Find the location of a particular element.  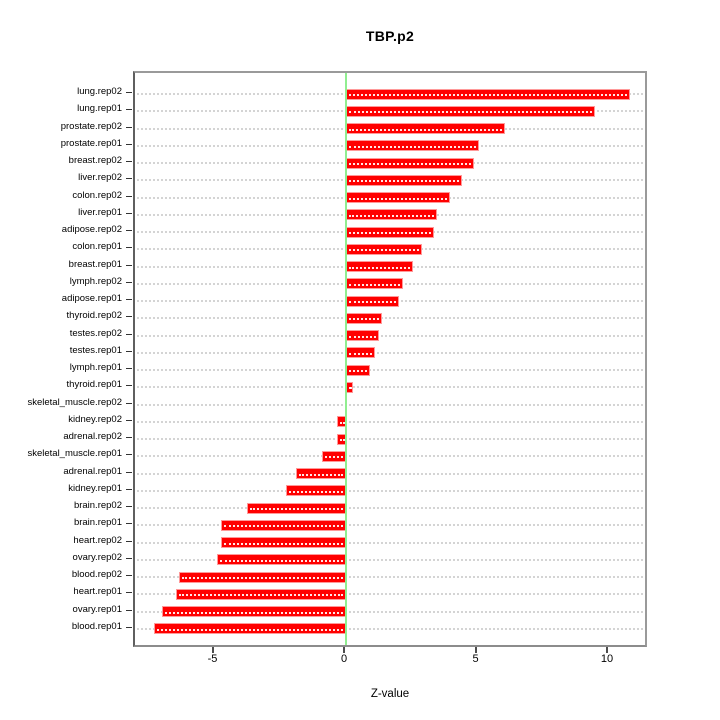

bar-heart.rep01 is located at coordinates (261, 594).